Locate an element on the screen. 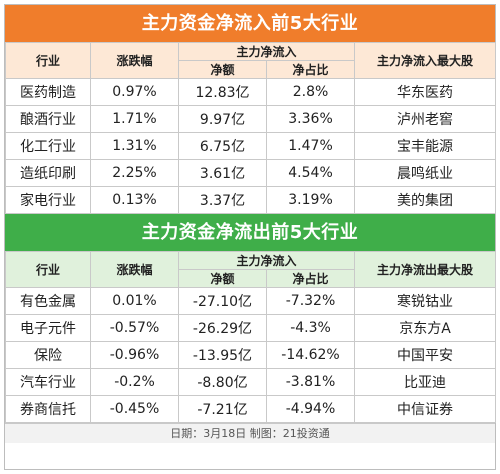 The image size is (500, 474). stock-cell: 中国平安 is located at coordinates (425, 355).